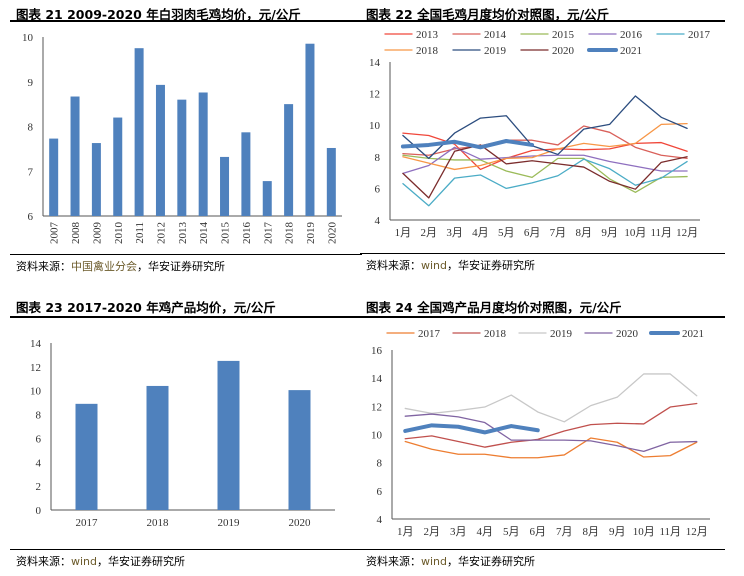 The image size is (744, 576). I want to click on fig21-x-tick-label: 2008, so click(76, 233).